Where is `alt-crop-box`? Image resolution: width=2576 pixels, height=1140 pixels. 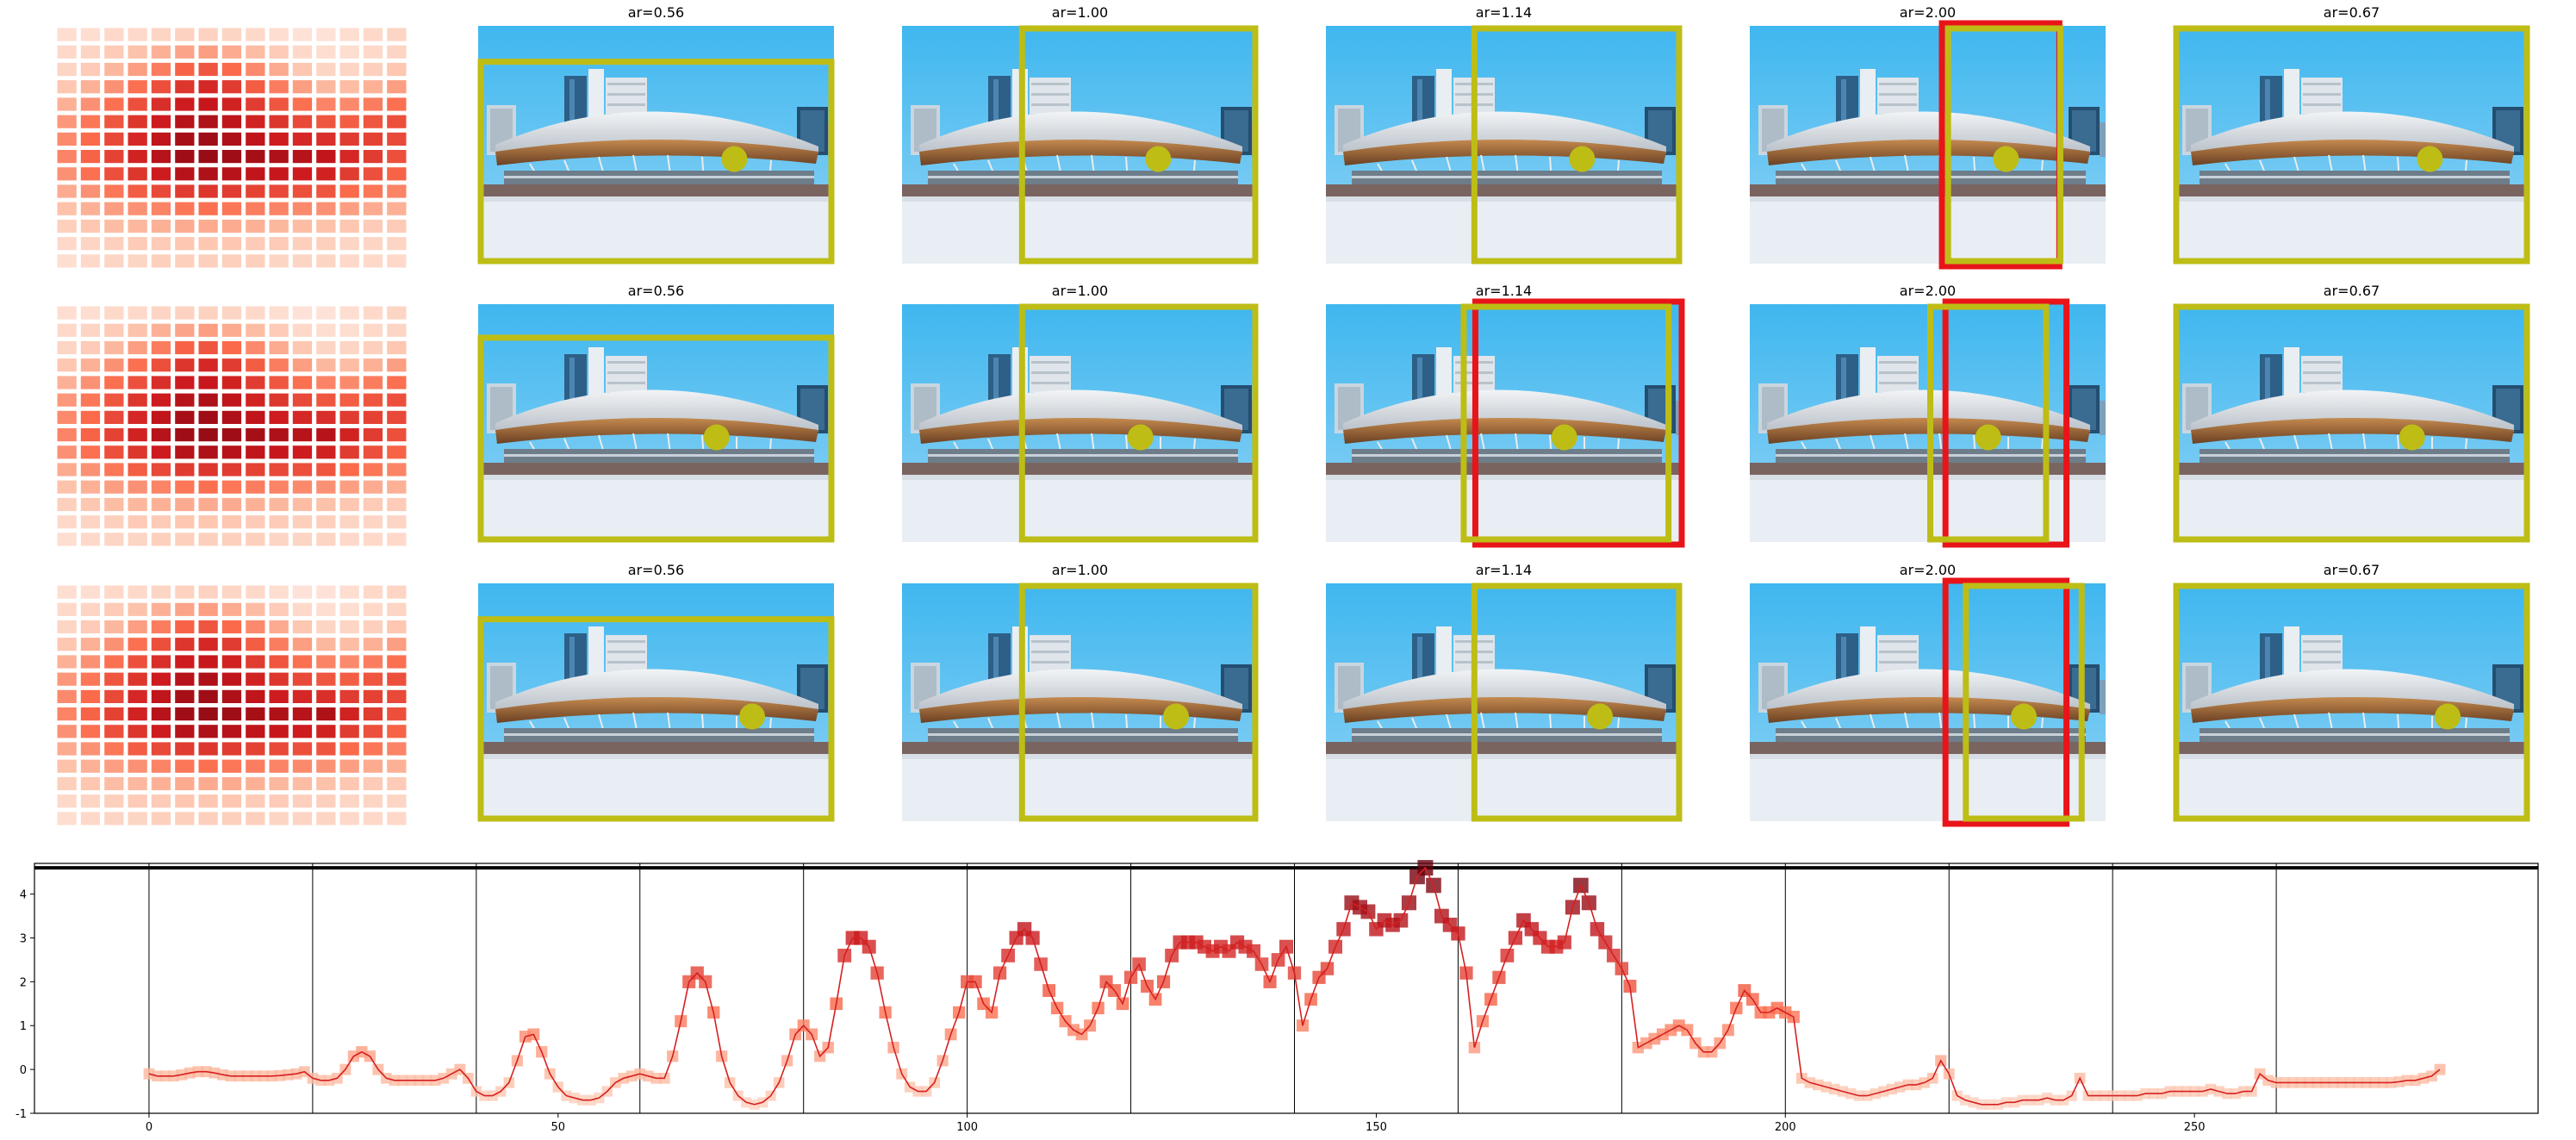 alt-crop-box is located at coordinates (2006, 702).